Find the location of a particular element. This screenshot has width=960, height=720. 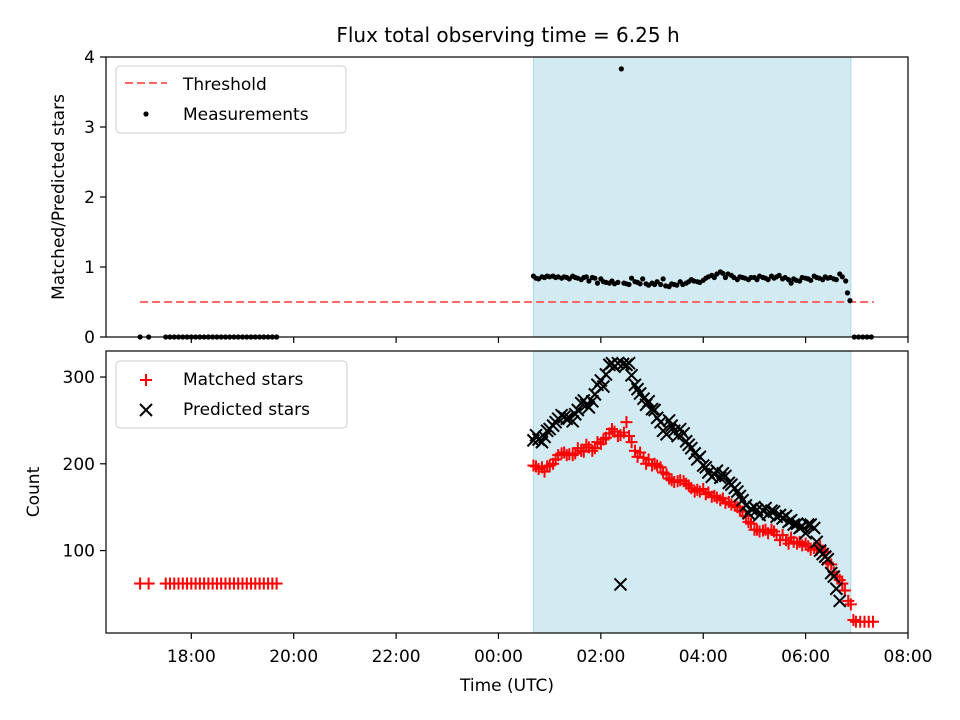

x-tick-label: 06:00 is located at coordinates (805, 657).